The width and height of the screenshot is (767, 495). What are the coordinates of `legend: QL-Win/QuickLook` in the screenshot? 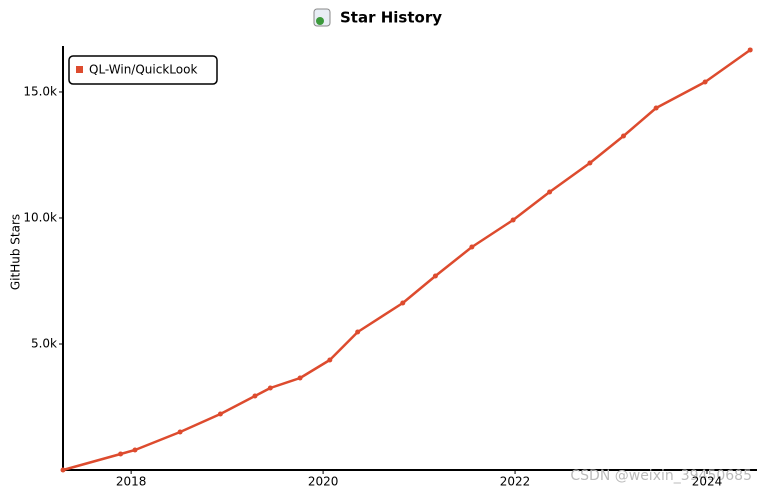 It's located at (143, 70).